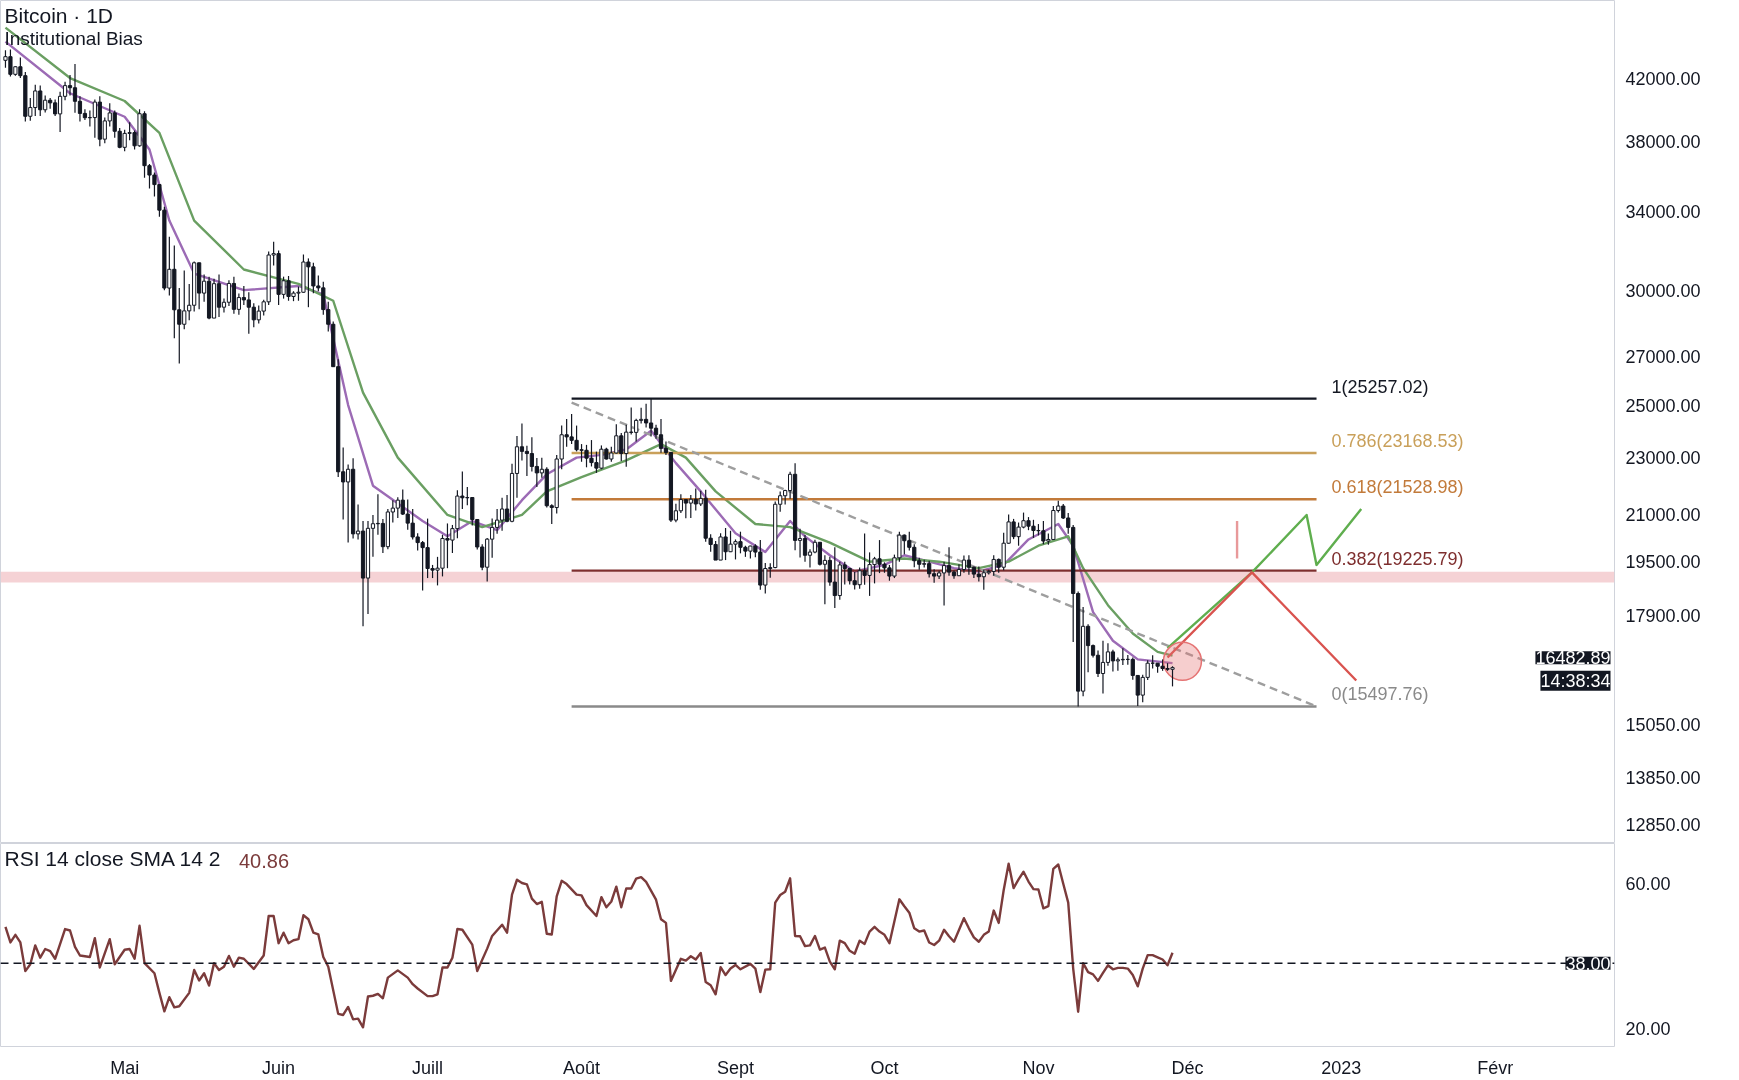  I want to click on ref-line-label: 38.00, so click(1588, 963).